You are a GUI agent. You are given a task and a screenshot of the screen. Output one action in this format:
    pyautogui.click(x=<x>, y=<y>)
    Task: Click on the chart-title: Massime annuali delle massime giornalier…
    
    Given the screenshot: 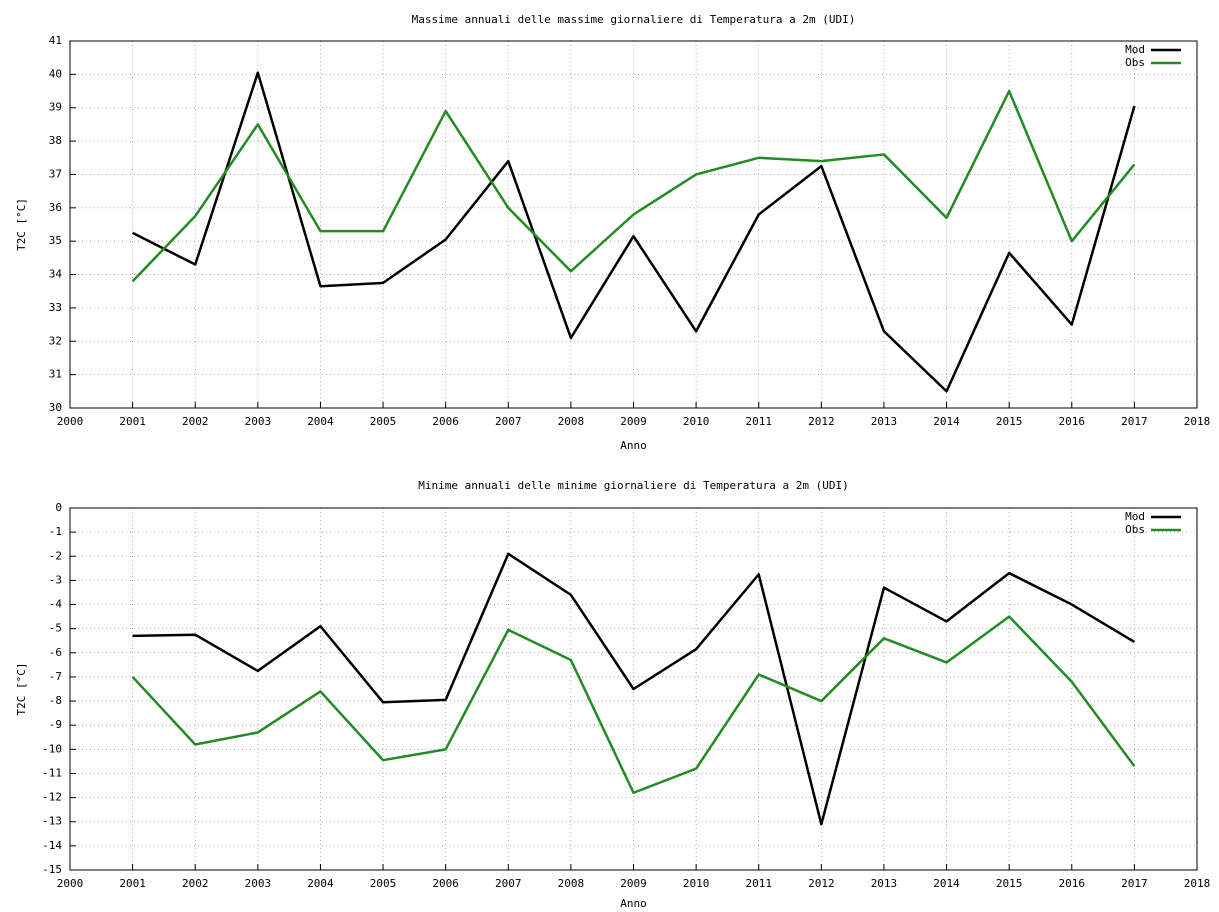 What is the action you would take?
    pyautogui.click(x=634, y=19)
    